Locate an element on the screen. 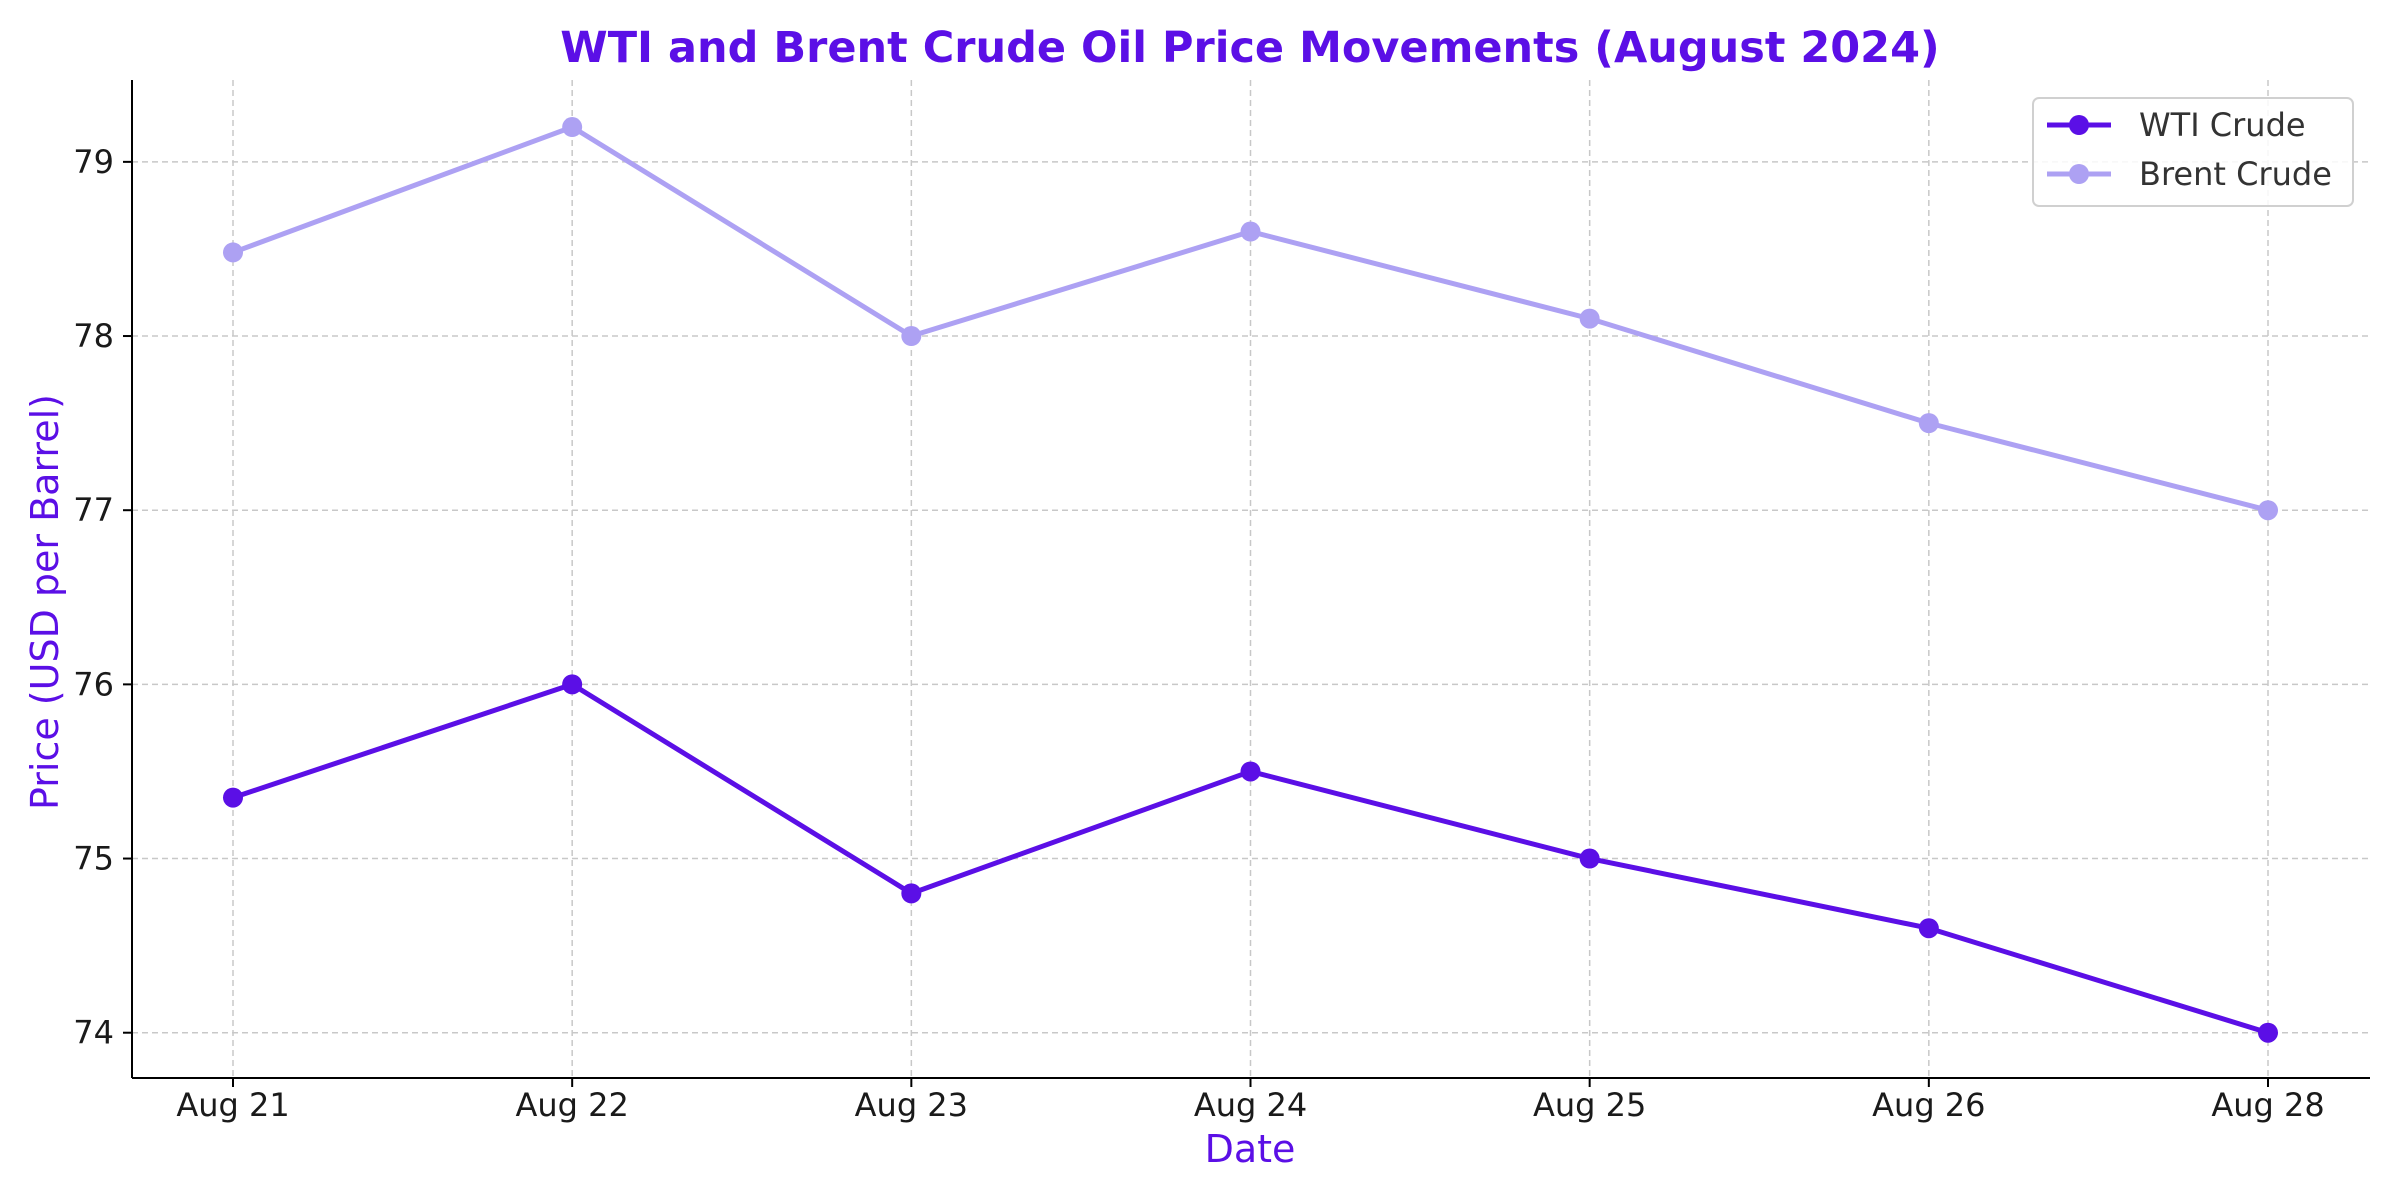 This screenshot has width=2400, height=1200. y-tick-label: 75 is located at coordinates (93, 859).